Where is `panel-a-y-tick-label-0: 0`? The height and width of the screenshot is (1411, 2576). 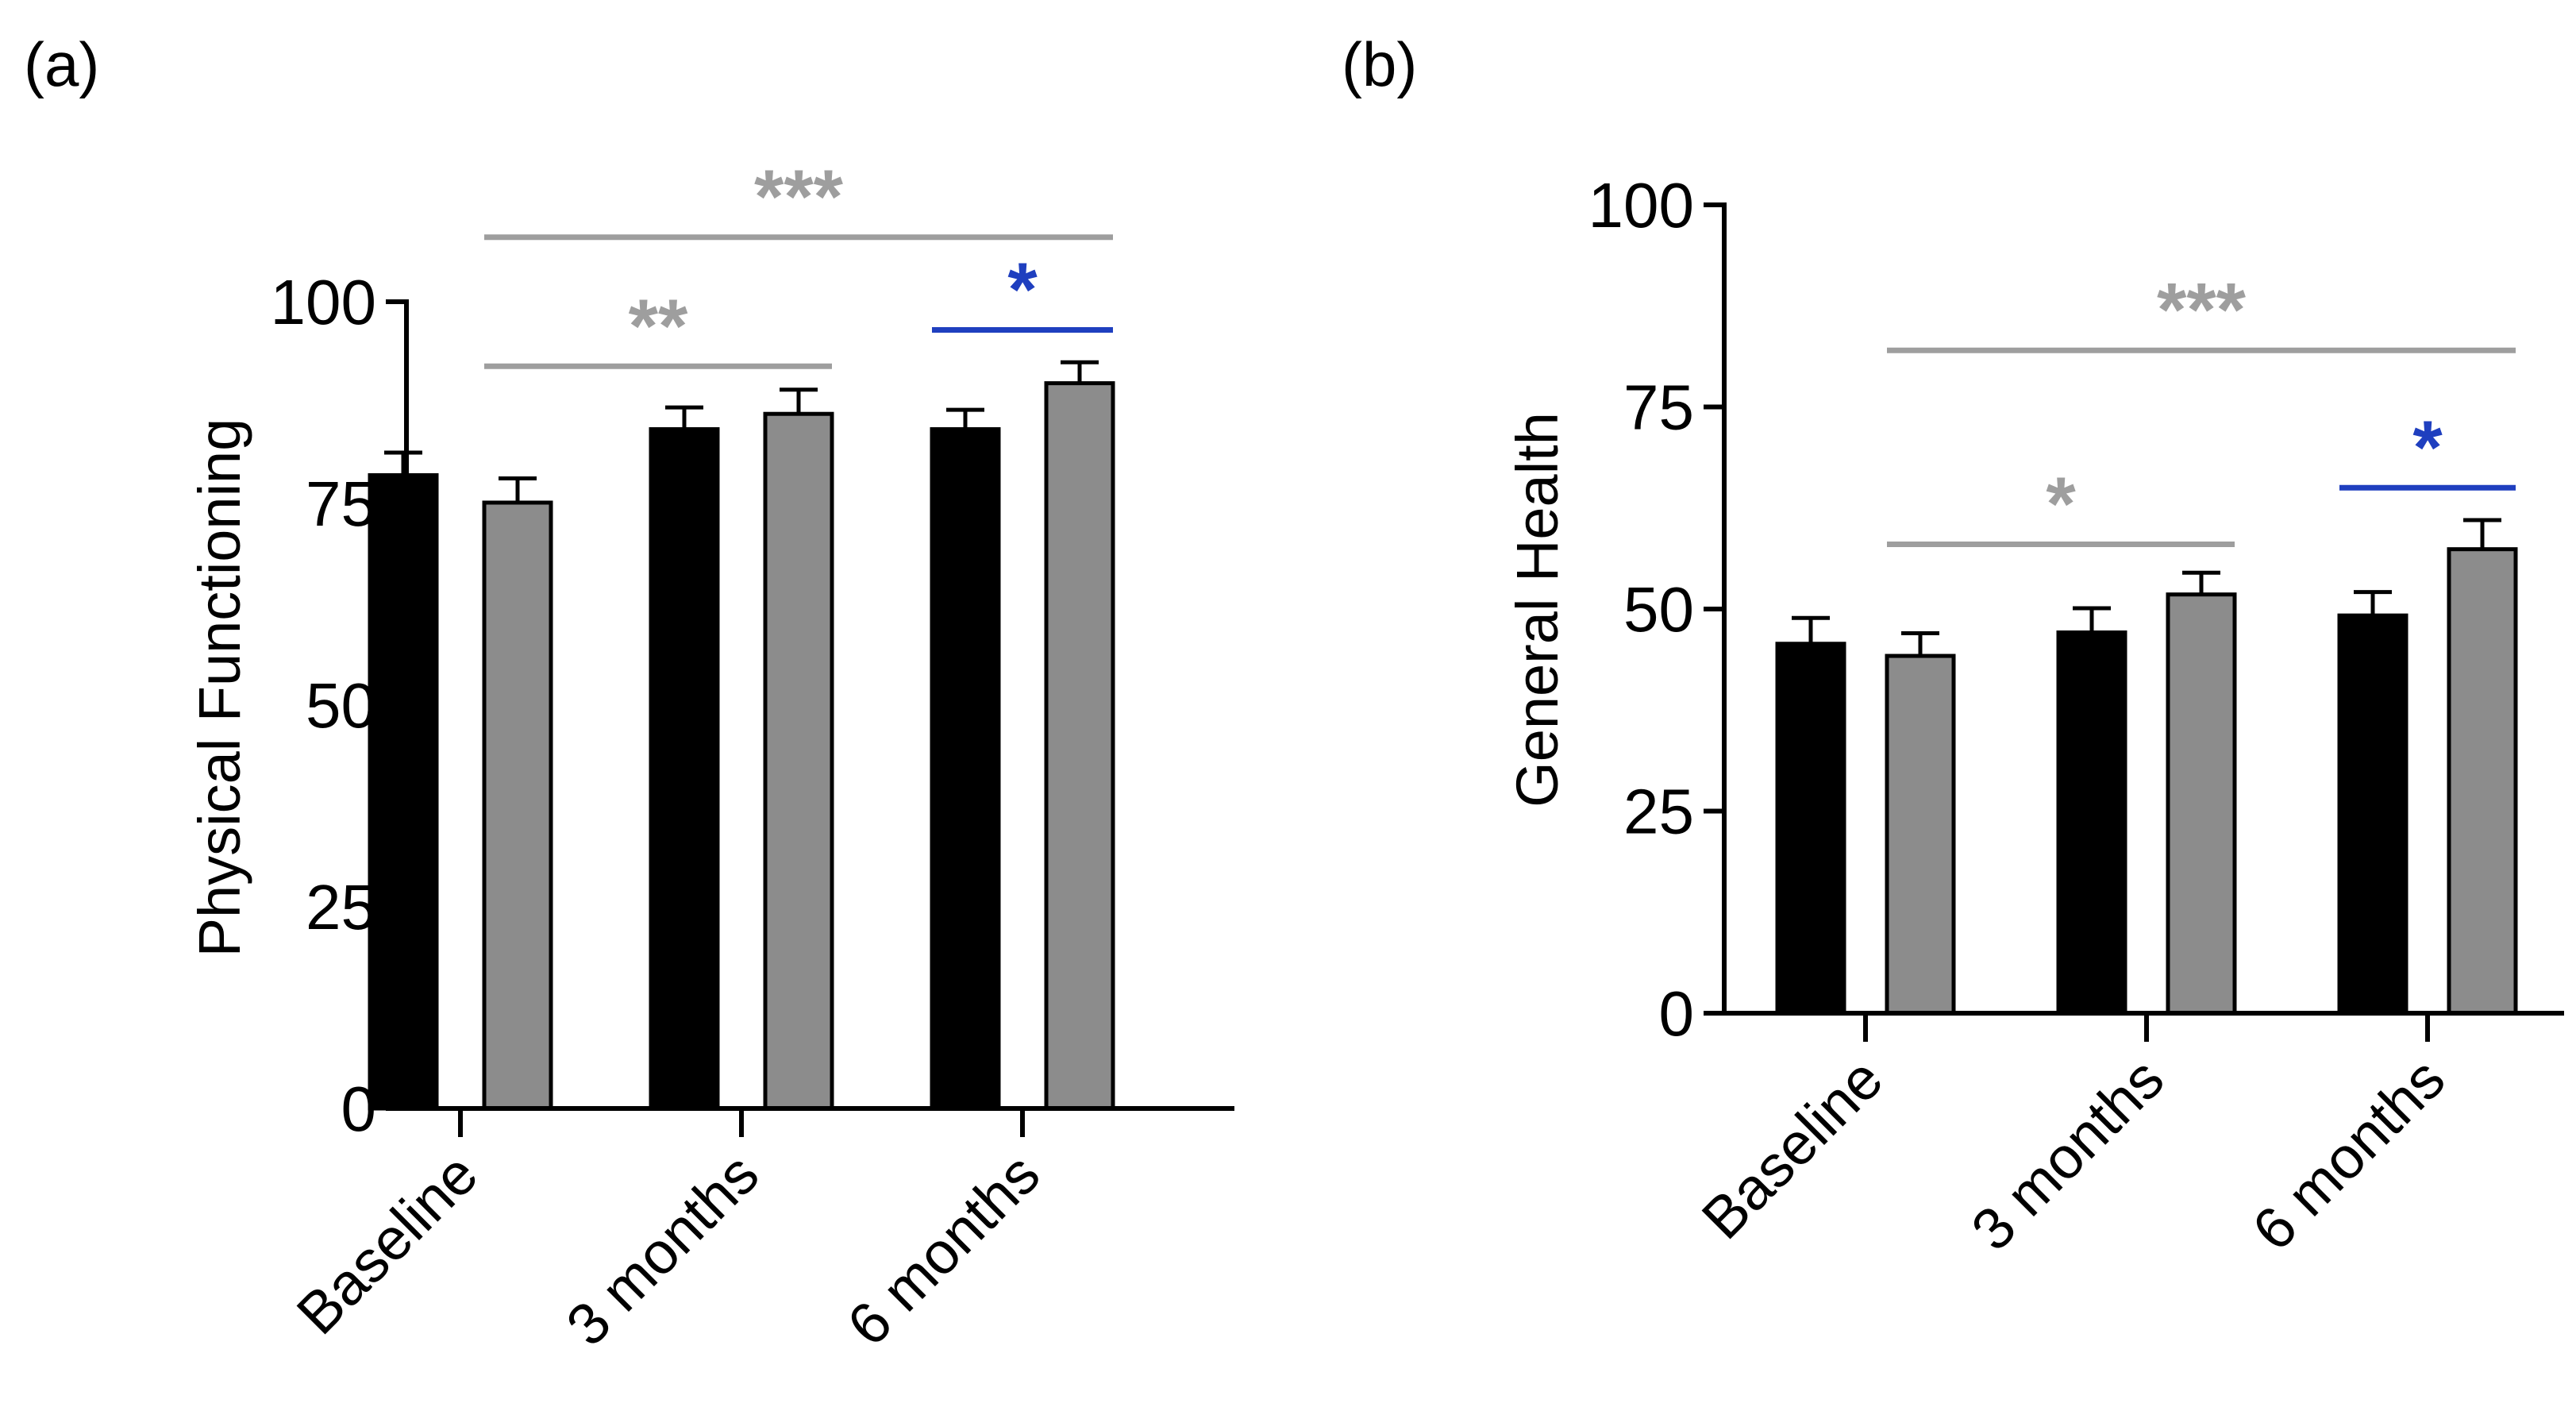
panel-a-y-tick-label-0: 0 is located at coordinates (359, 1109).